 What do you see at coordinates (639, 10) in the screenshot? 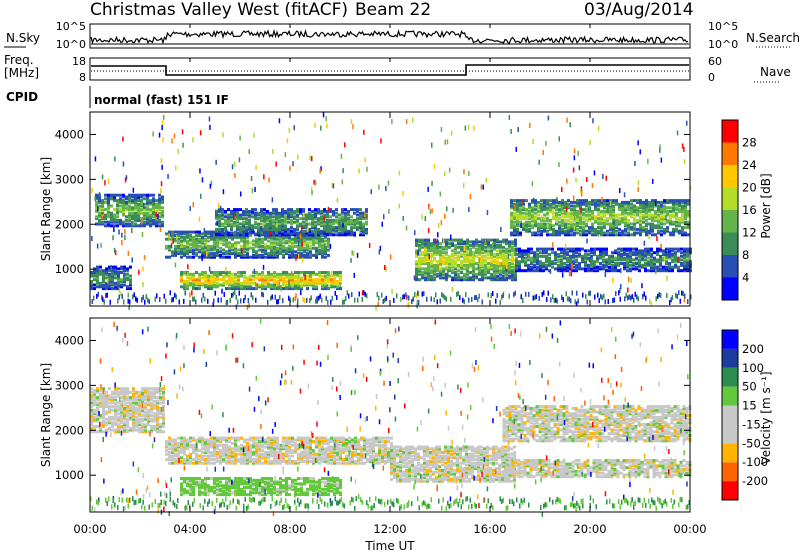
I see `date-label: 03/Aug/2014` at bounding box center [639, 10].